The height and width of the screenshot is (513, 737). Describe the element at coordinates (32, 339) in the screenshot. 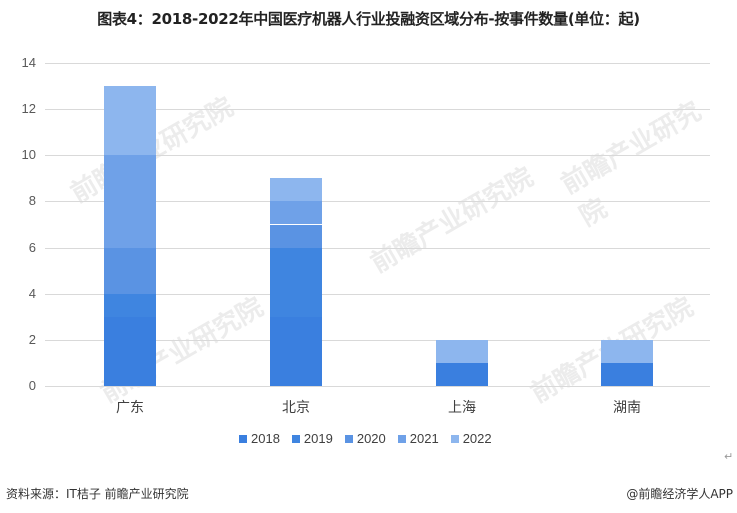

I see `y-tick-label: 2` at that location.